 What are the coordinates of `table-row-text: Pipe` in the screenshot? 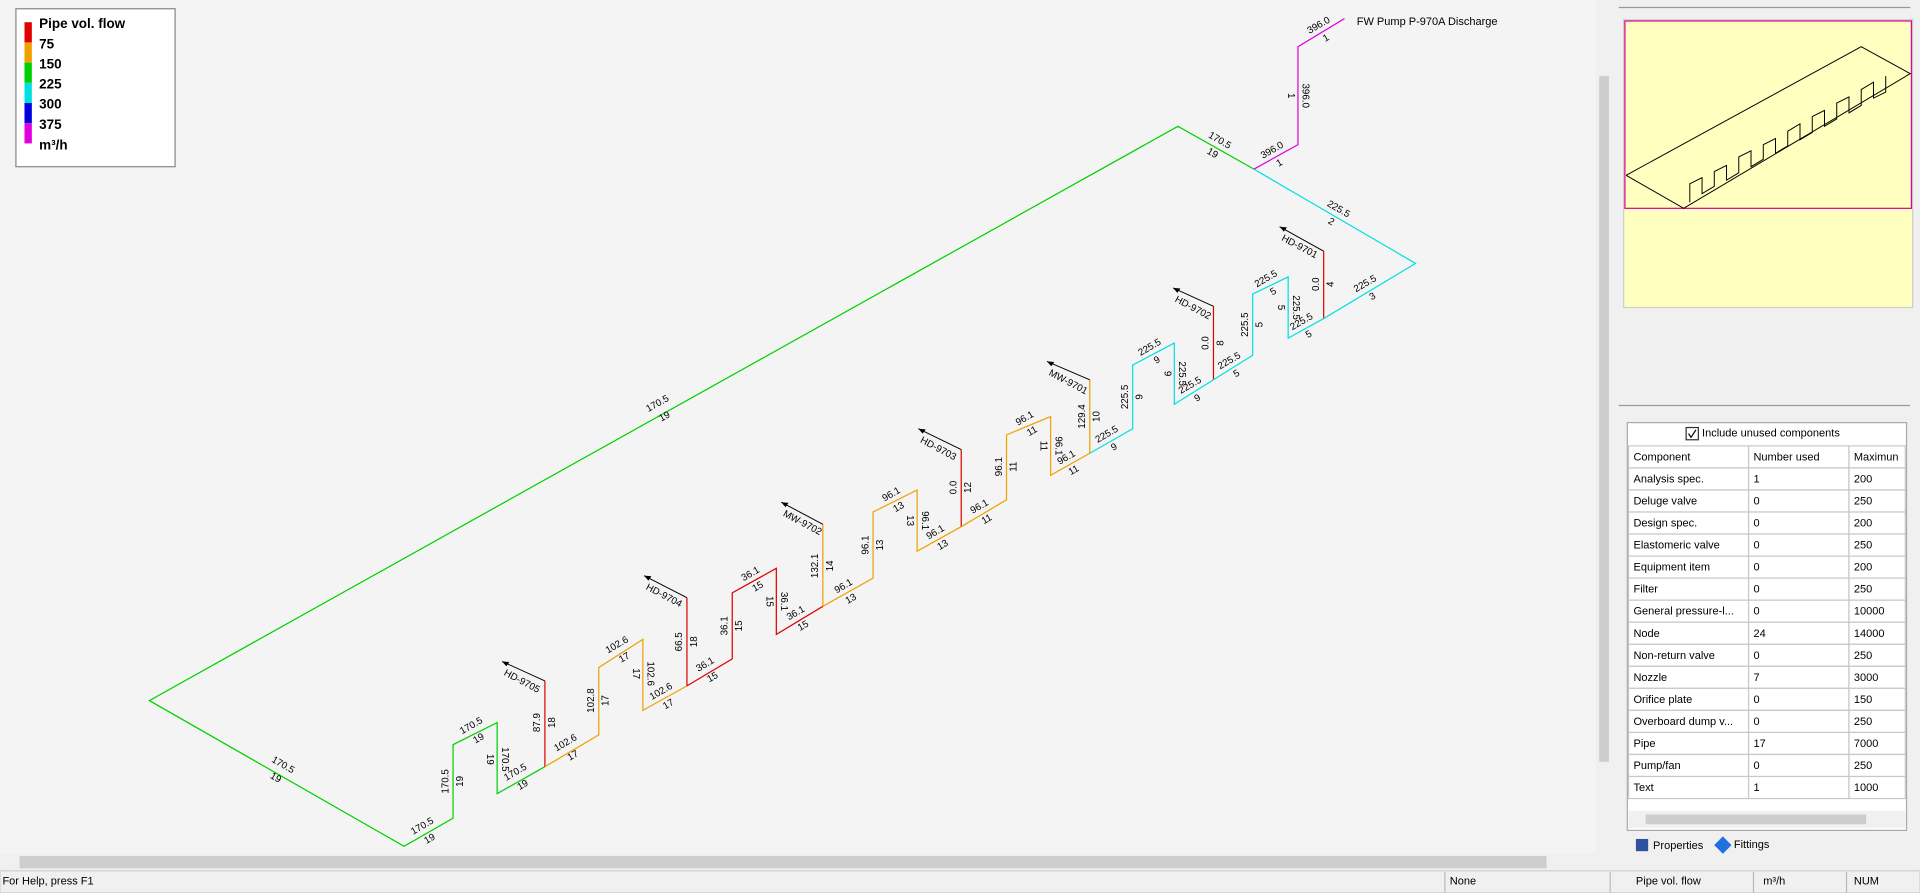 It's located at (1644, 744).